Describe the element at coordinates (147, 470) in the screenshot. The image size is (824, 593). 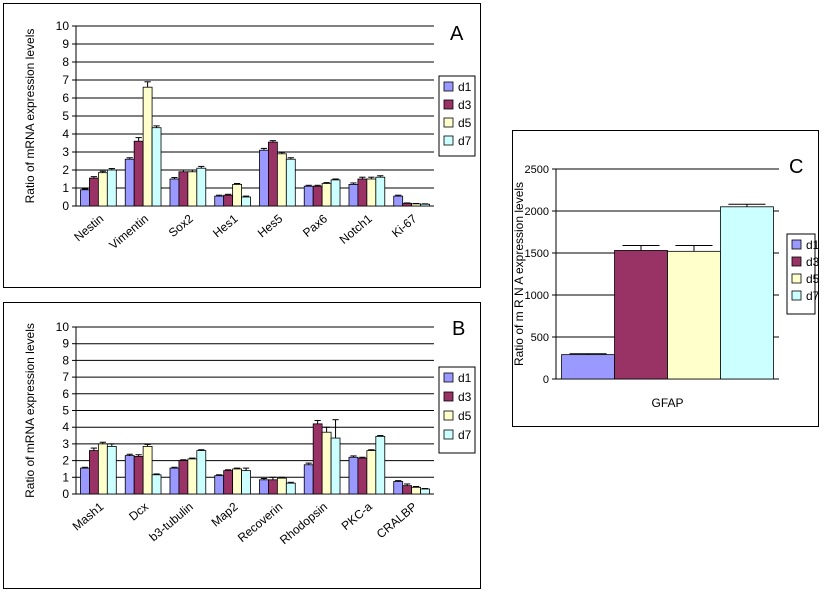
I see `bar-b-dcx-d5` at that location.